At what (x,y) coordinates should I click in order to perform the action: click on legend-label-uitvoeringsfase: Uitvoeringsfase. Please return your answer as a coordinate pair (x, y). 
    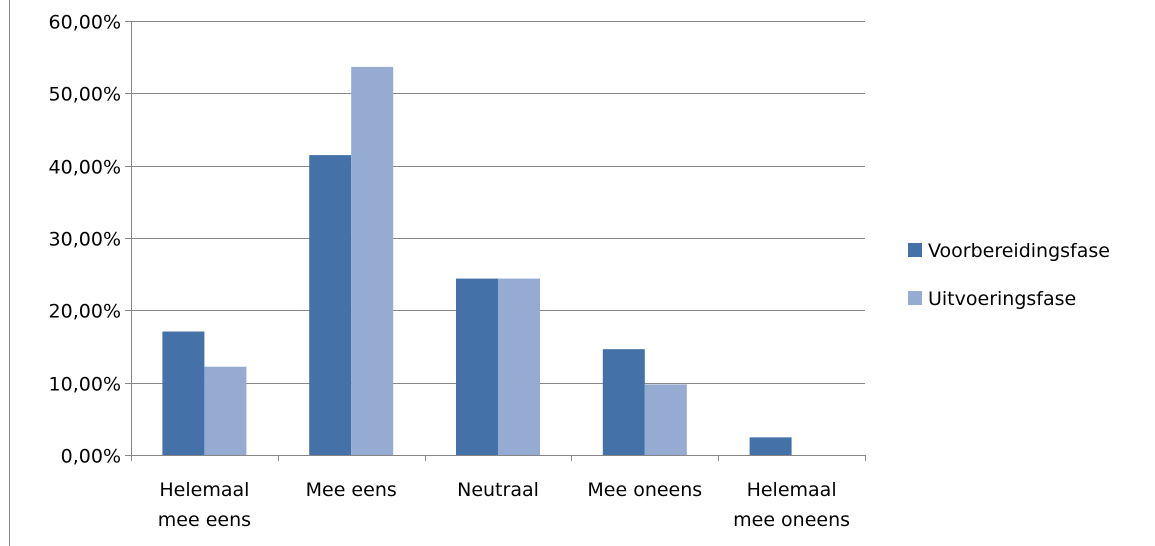
    Looking at the image, I should click on (1002, 299).